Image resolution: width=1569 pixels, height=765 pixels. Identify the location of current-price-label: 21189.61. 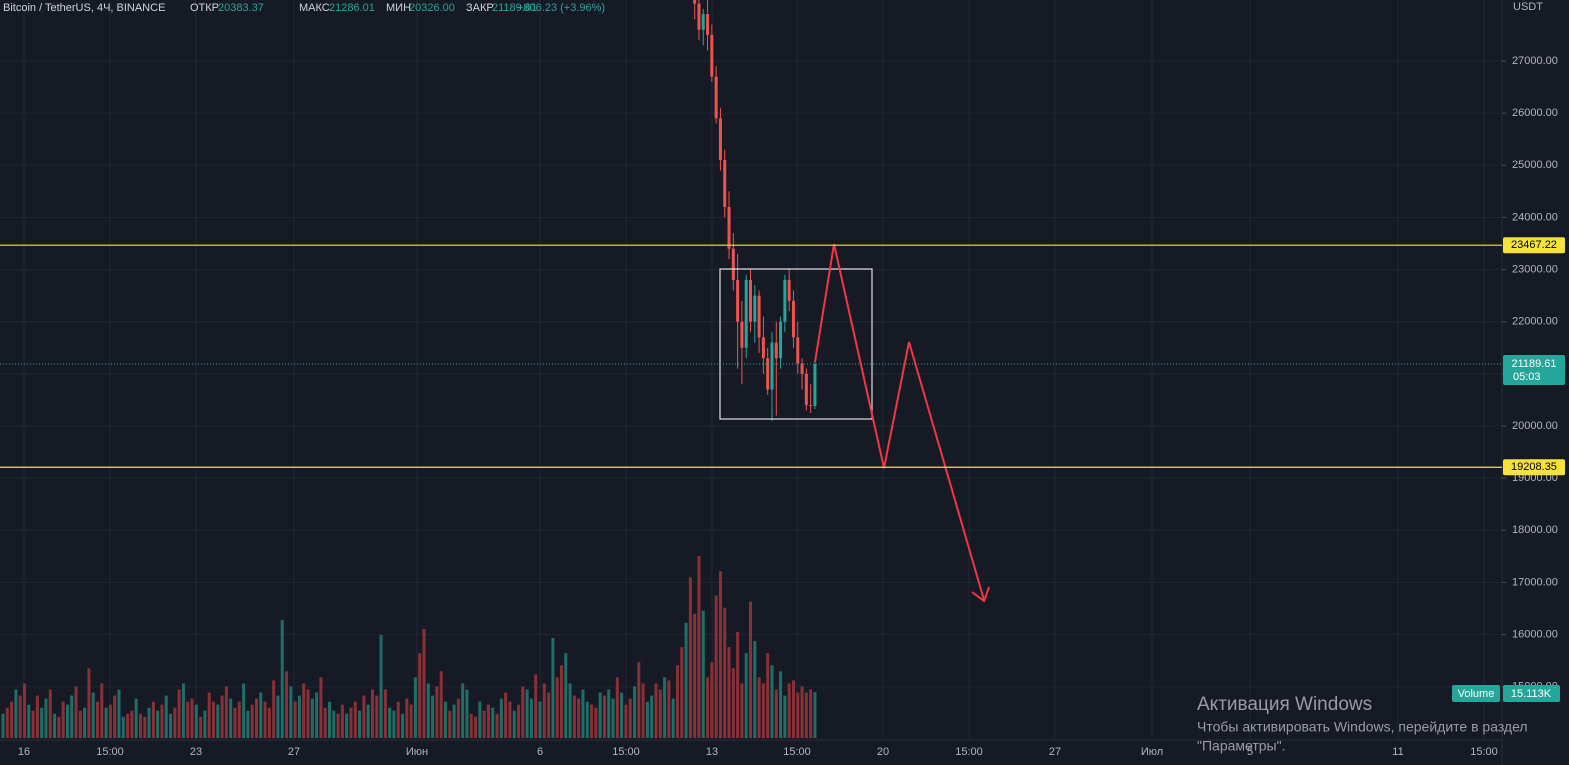
(1533, 364).